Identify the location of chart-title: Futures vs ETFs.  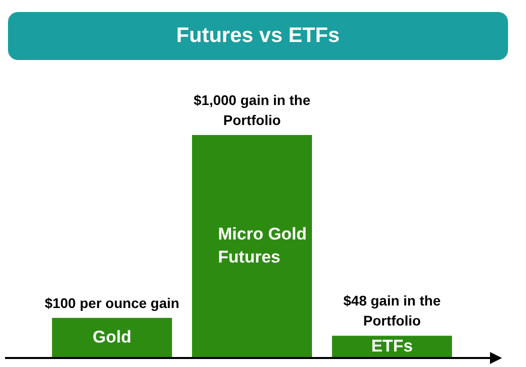
(258, 36).